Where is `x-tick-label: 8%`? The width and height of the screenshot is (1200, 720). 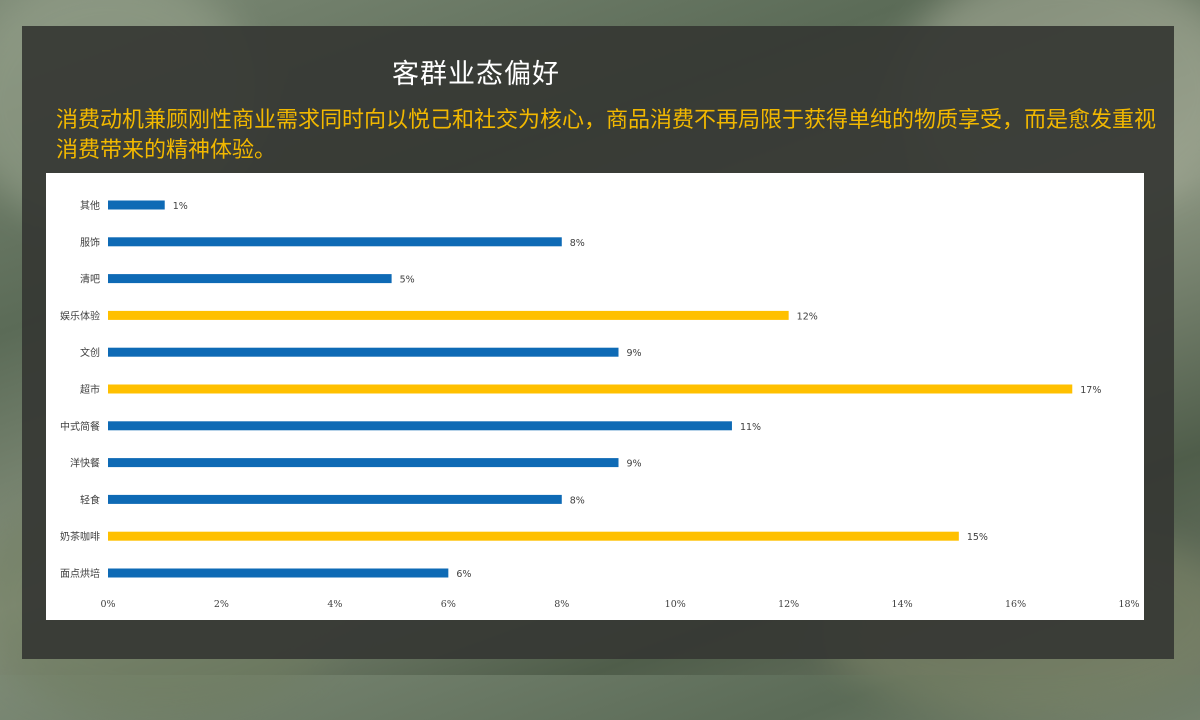 x-tick-label: 8% is located at coordinates (561, 604).